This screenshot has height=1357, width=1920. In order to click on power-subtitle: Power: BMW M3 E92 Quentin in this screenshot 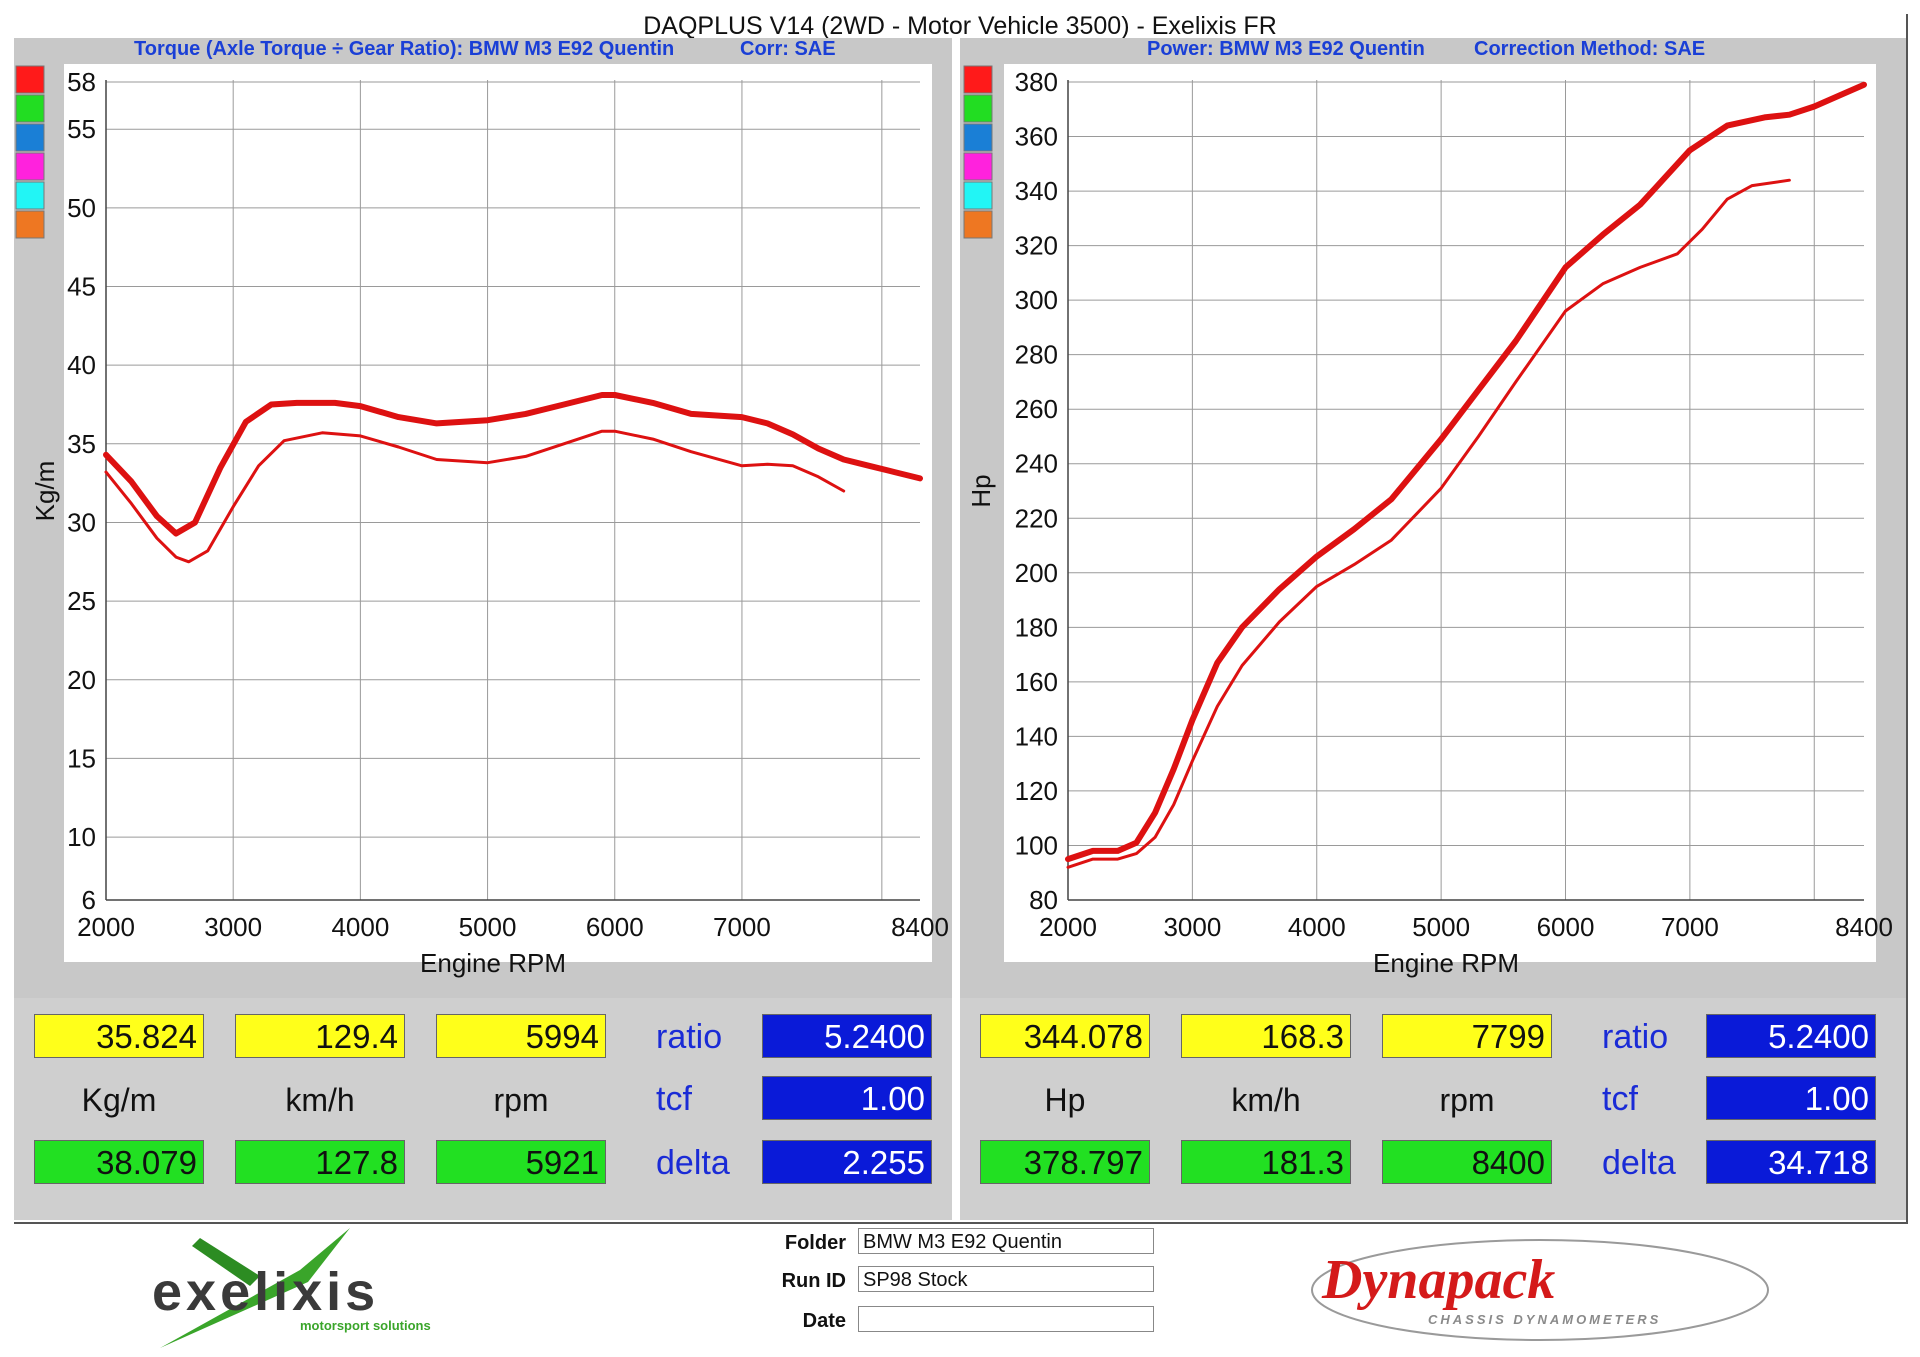, I will do `click(1286, 49)`.